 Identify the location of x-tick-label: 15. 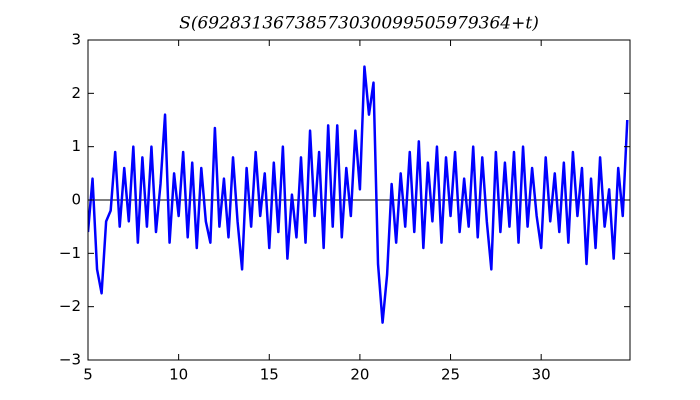
(269, 375).